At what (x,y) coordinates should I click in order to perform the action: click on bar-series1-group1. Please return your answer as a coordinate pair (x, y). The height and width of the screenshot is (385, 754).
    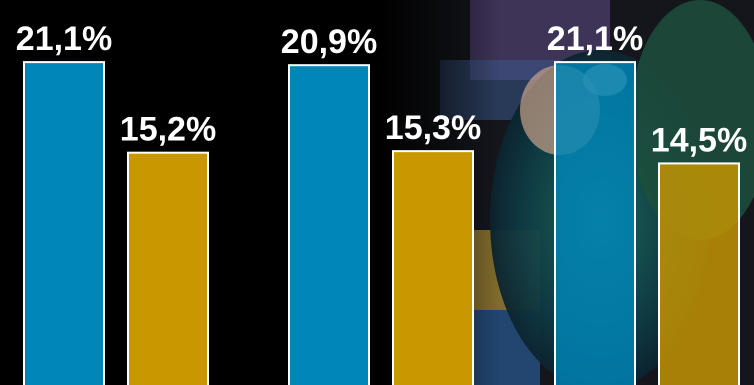
    Looking at the image, I should click on (64, 223).